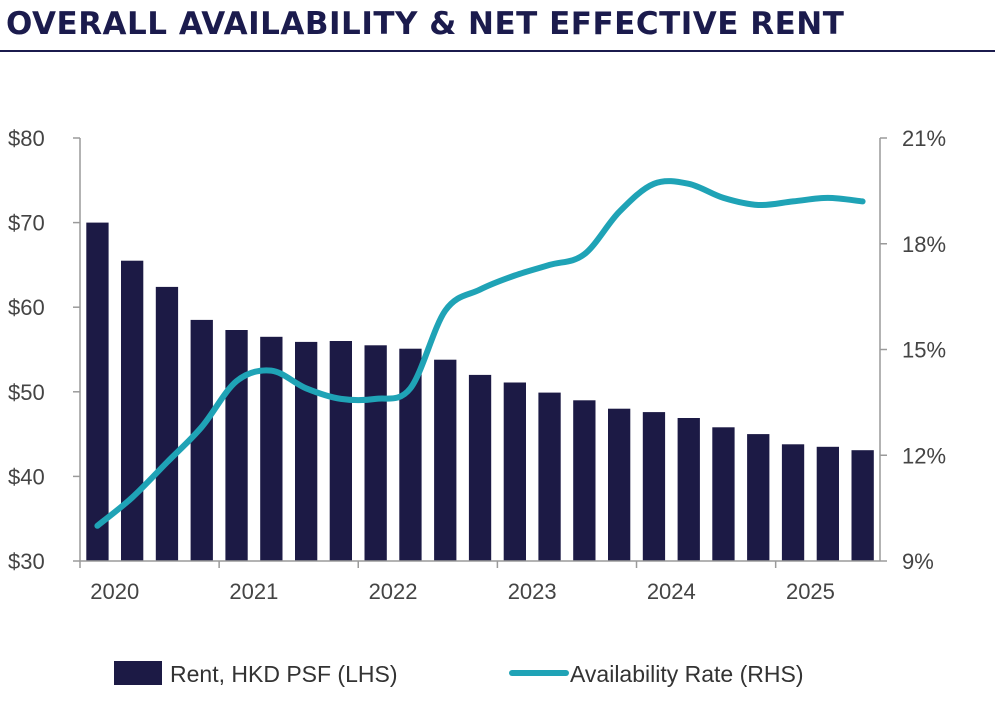 The height and width of the screenshot is (703, 995). Describe the element at coordinates (26, 307) in the screenshot. I see `left-tick-label: $60` at that location.